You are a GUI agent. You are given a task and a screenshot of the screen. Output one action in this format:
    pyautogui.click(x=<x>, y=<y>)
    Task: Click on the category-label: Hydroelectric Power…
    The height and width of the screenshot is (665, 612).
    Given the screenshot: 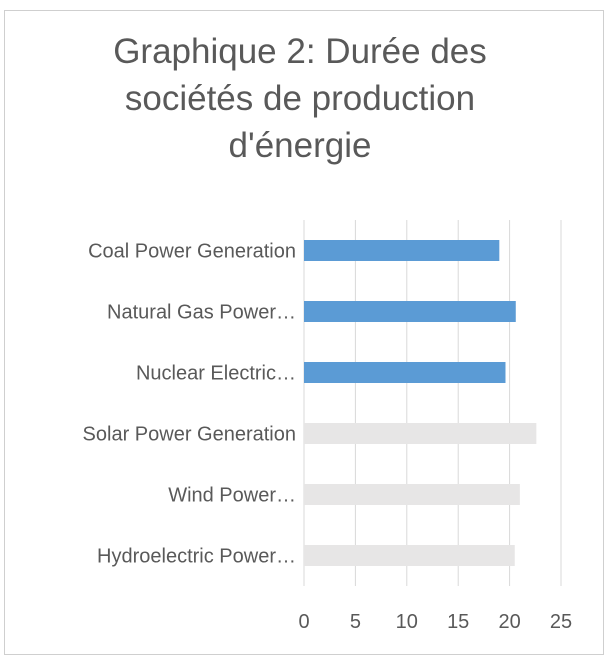 What is the action you would take?
    pyautogui.click(x=196, y=557)
    